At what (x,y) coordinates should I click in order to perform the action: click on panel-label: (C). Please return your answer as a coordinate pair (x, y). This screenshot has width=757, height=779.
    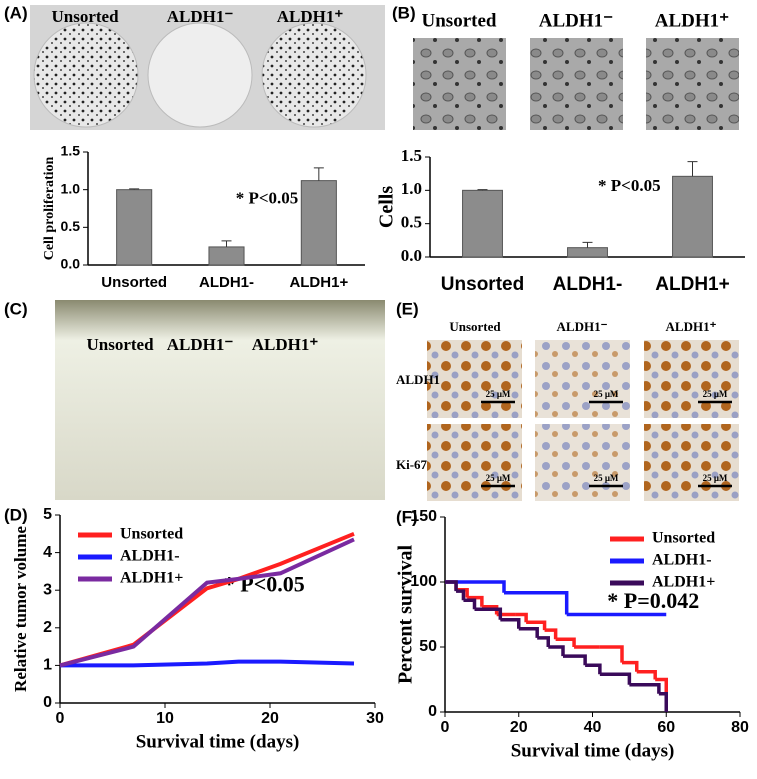
    Looking at the image, I should click on (16, 308).